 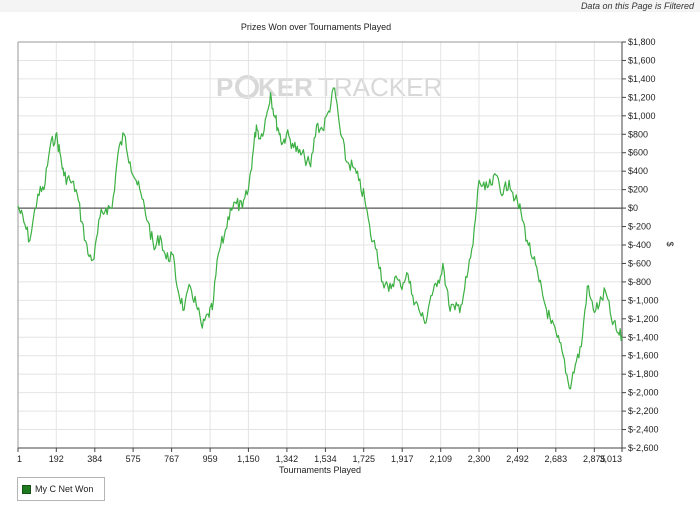 I want to click on legend-label: My C Net Won, so click(x=64, y=489).